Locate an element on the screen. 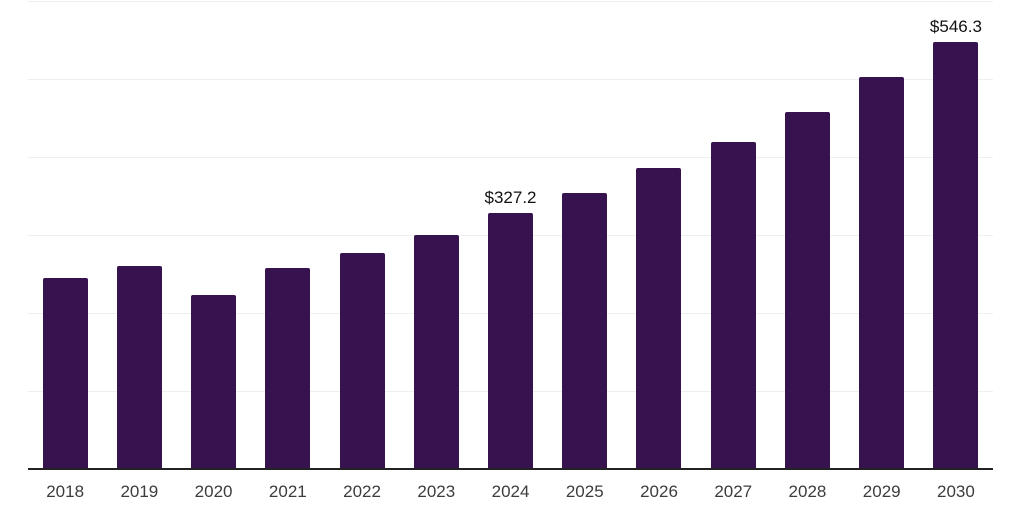  bar-2027 is located at coordinates (733, 304).